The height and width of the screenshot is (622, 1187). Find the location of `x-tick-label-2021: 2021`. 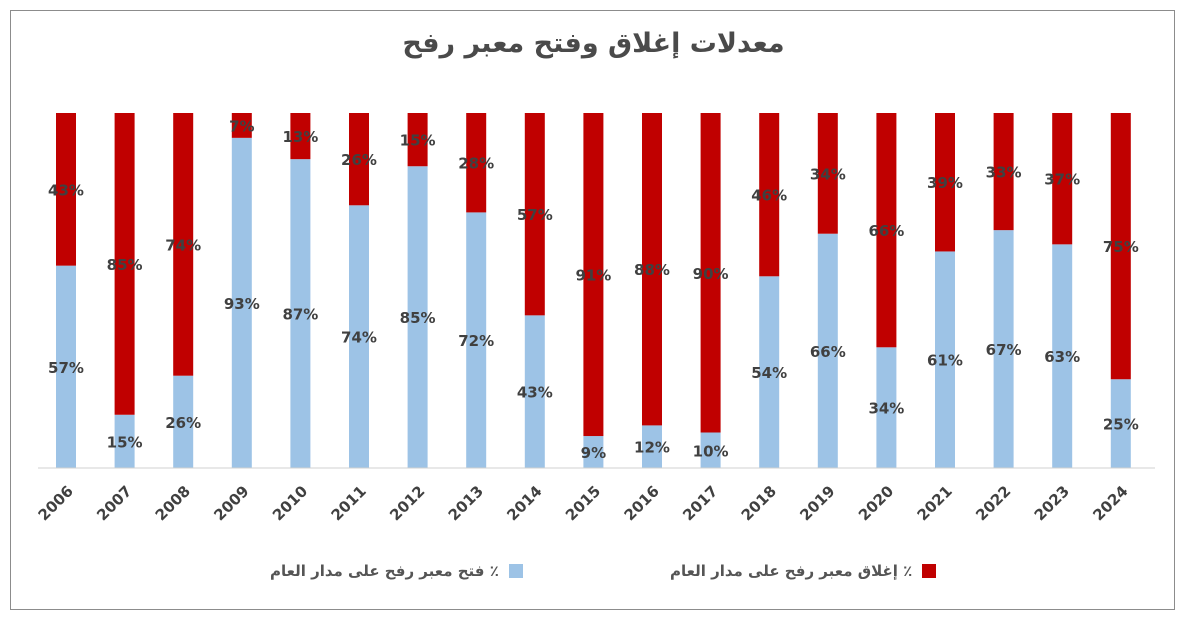

x-tick-label-2021: 2021 is located at coordinates (935, 503).